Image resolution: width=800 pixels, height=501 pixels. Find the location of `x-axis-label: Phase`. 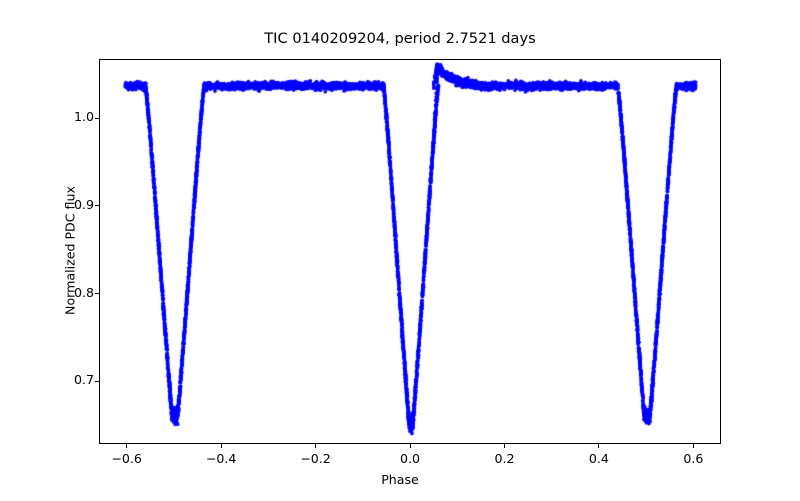

x-axis-label: Phase is located at coordinates (400, 479).